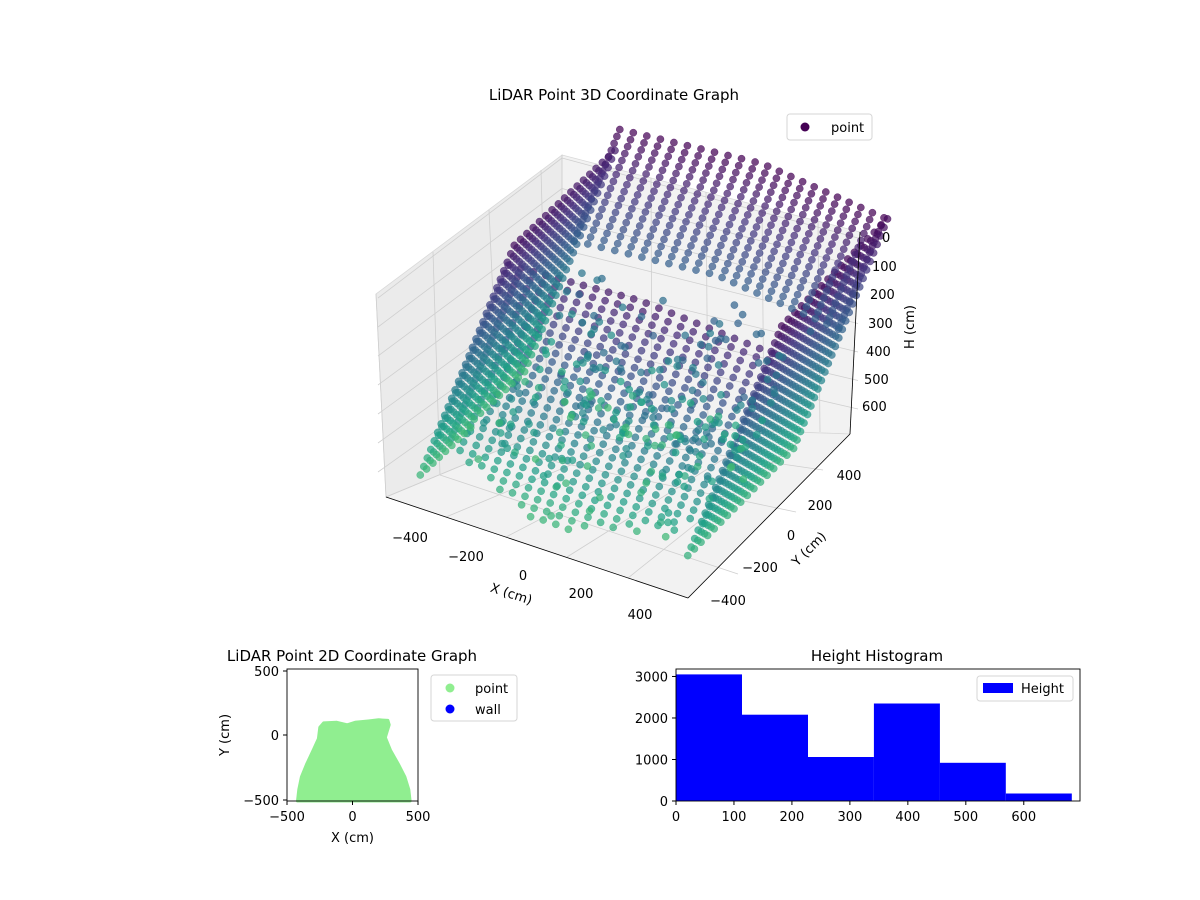 Image resolution: width=1200 pixels, height=900 pixels. Describe the element at coordinates (651, 760) in the screenshot. I see `hist-ytick-label: 1000` at that location.